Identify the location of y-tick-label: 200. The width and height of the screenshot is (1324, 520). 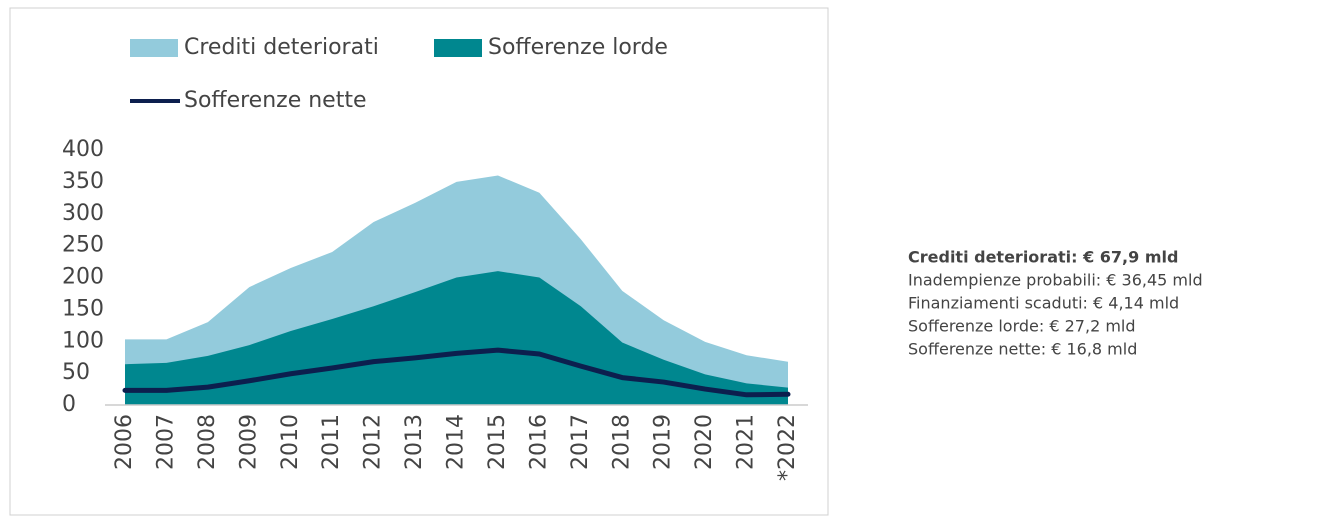
(83, 277).